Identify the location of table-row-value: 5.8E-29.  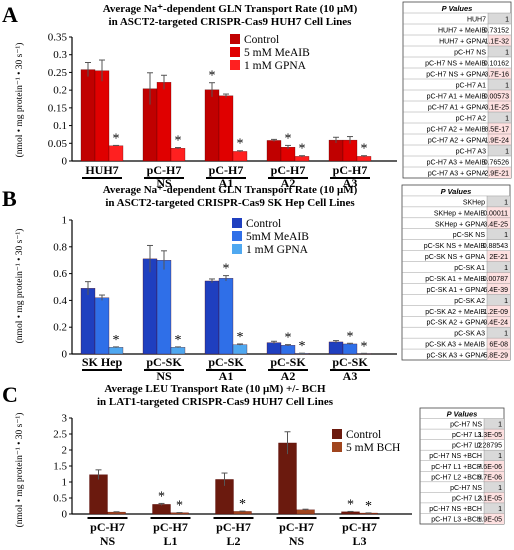
(495, 356).